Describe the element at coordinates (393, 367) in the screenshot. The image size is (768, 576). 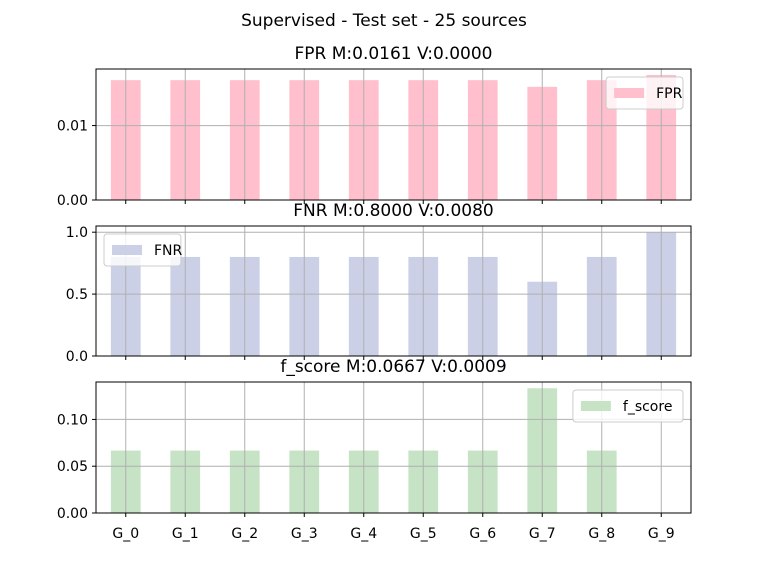
I see `subplot-title: f_score M:0.0667 V:0.0009` at that location.